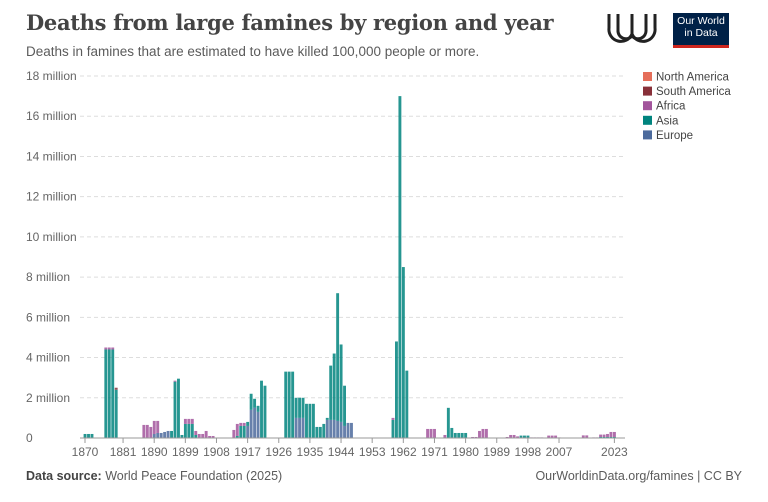 The height and width of the screenshot is (502, 768). Describe the element at coordinates (237, 436) in the screenshot. I see `bar-asia-1914` at that location.